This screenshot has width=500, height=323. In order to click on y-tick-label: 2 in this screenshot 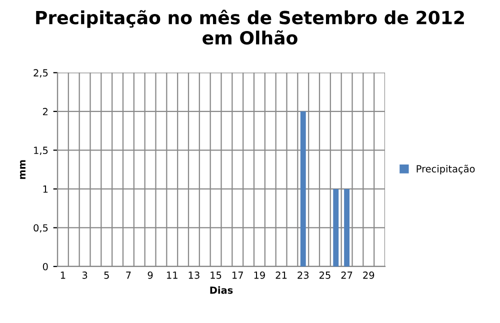, I will do `click(45, 112)`.